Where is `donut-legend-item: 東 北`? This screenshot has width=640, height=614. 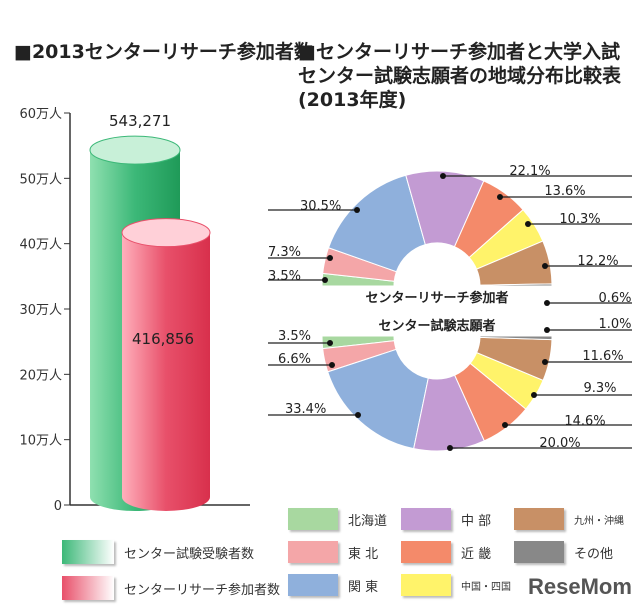
donut-legend-item: 東 北 is located at coordinates (333, 552).